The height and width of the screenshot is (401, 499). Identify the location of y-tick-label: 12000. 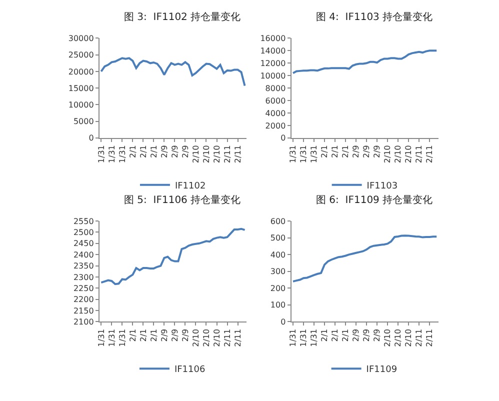
(273, 63).